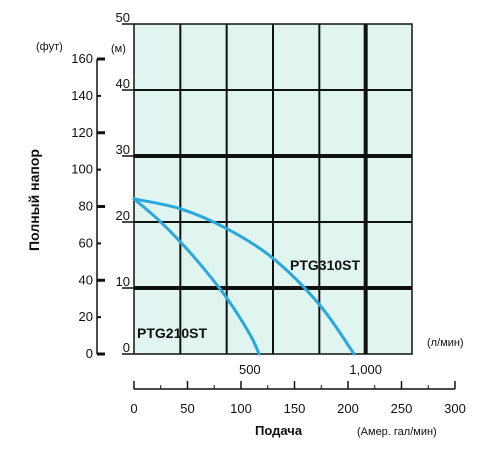  What do you see at coordinates (123, 83) in the screenshot?
I see `meters-tick-label: 40` at bounding box center [123, 83].